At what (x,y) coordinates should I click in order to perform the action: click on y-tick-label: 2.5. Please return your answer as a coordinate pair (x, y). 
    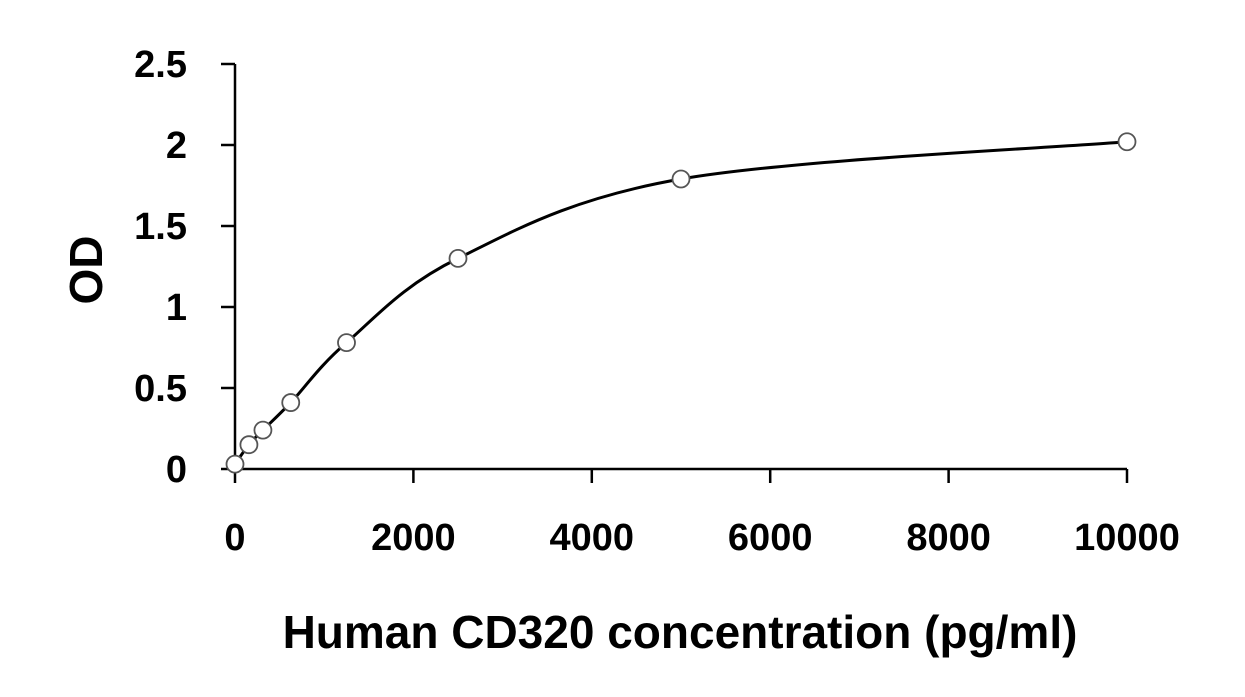
    Looking at the image, I should click on (160, 65).